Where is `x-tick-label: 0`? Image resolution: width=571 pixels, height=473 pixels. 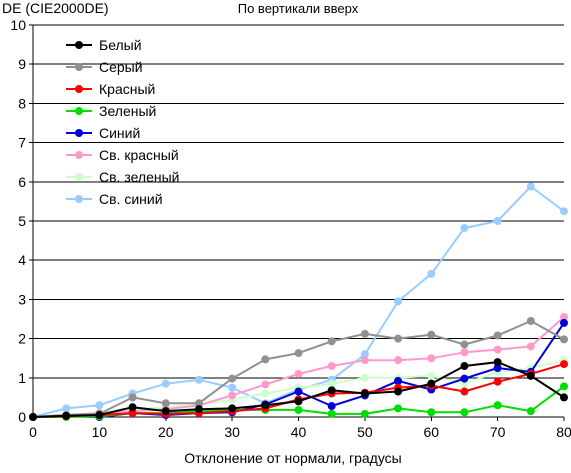 x-tick-label: 0 is located at coordinates (33, 432).